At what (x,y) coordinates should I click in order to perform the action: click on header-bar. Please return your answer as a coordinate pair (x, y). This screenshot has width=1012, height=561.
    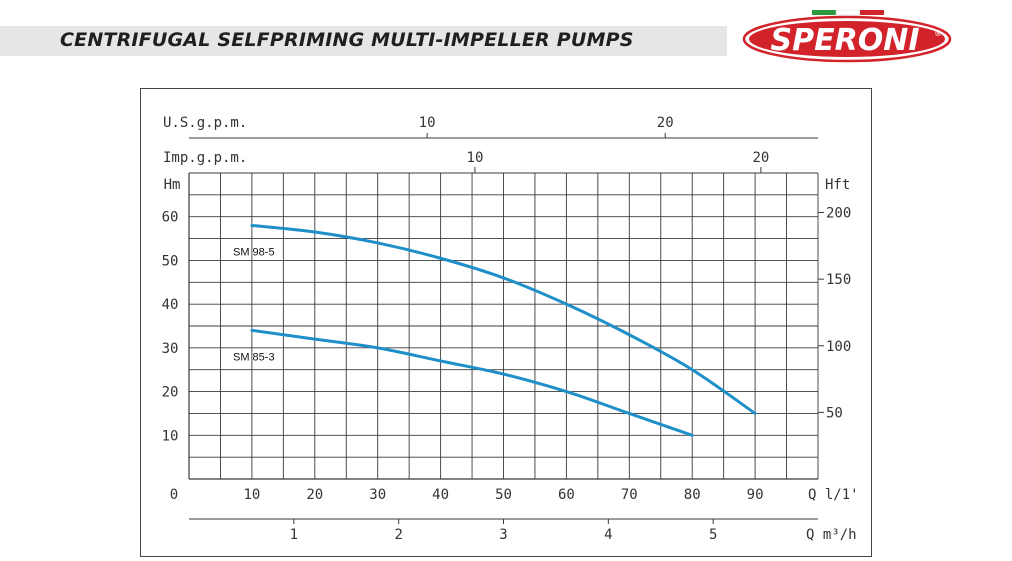
    Looking at the image, I should click on (363, 41).